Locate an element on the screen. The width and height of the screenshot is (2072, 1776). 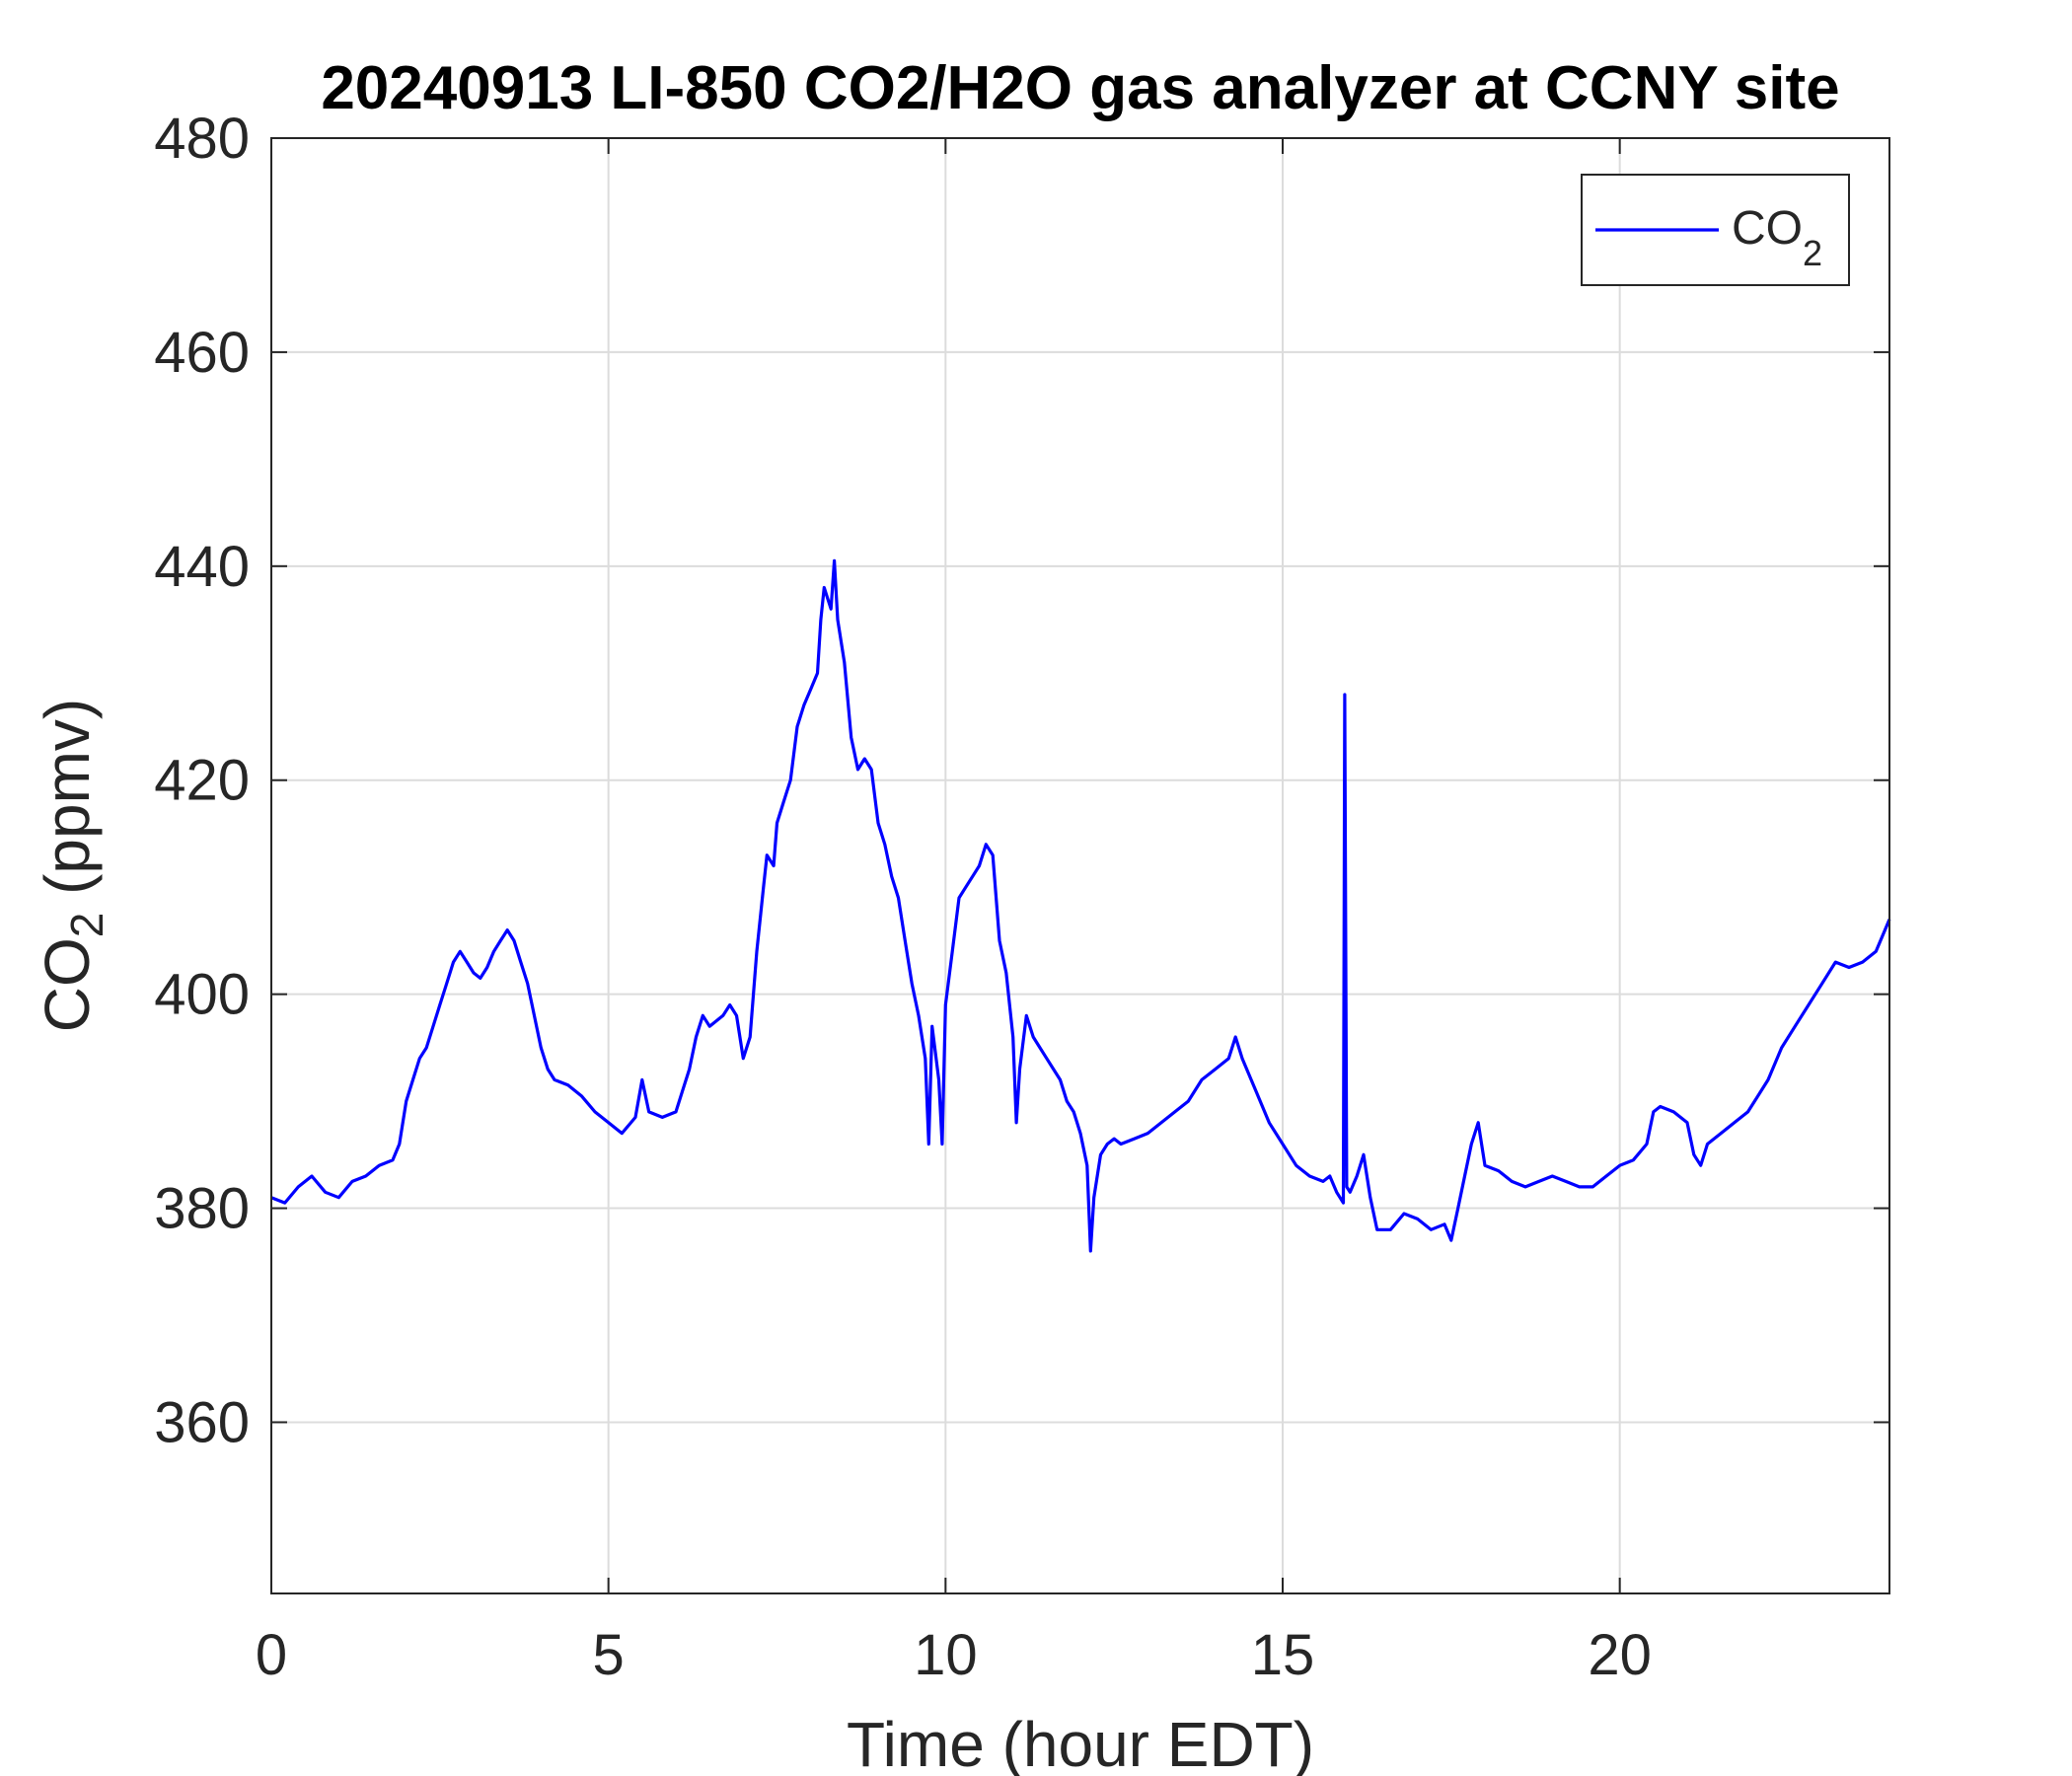
legend-label-base: CO is located at coordinates (1768, 229).